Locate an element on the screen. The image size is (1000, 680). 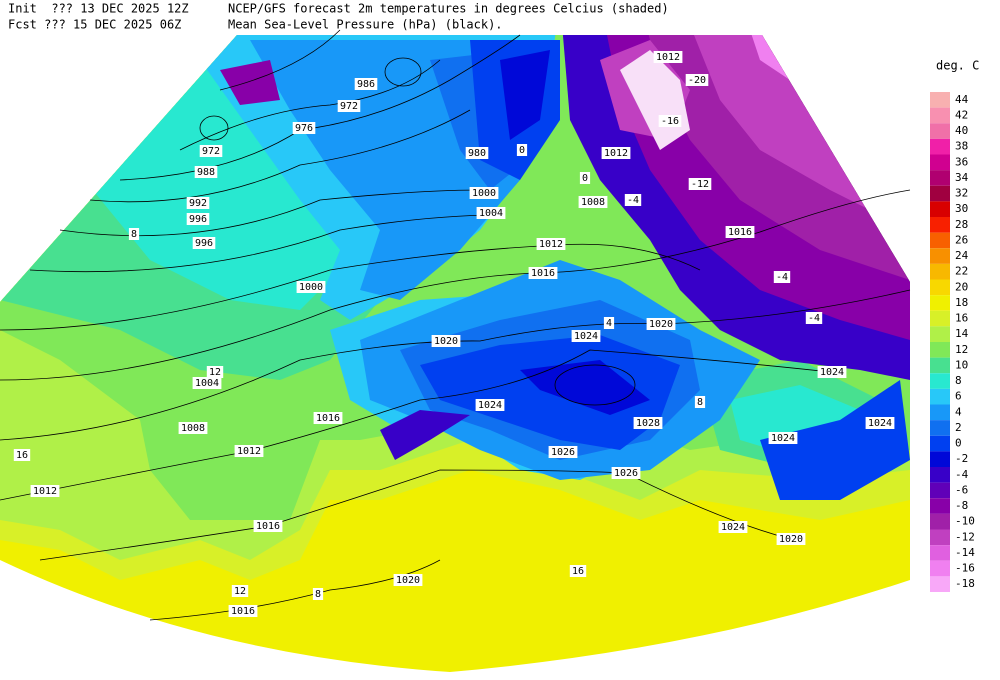
isobar-label: 988 is located at coordinates (206, 172).